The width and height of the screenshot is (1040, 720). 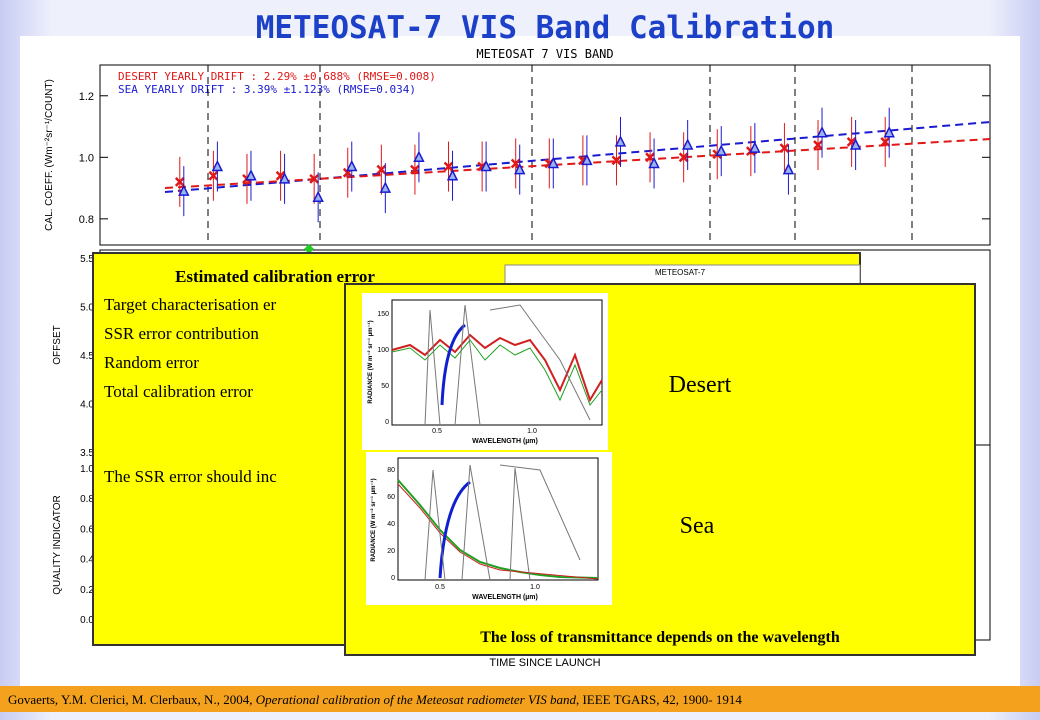 I want to click on offset-tick-label: 5.5, so click(x=87, y=259).